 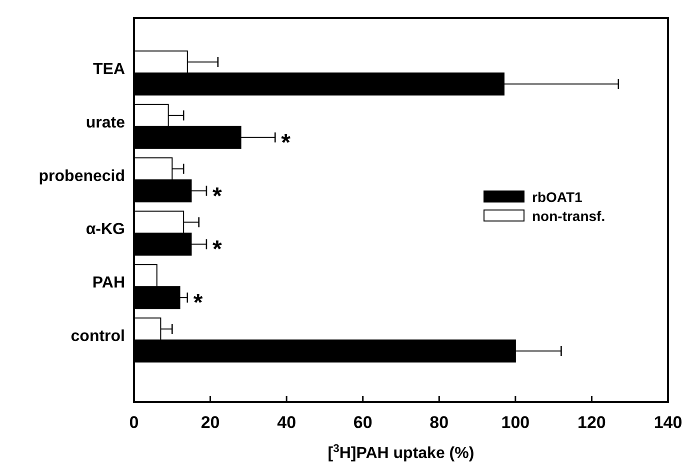 I want to click on y-tick-label: α-KG, so click(x=105, y=229).